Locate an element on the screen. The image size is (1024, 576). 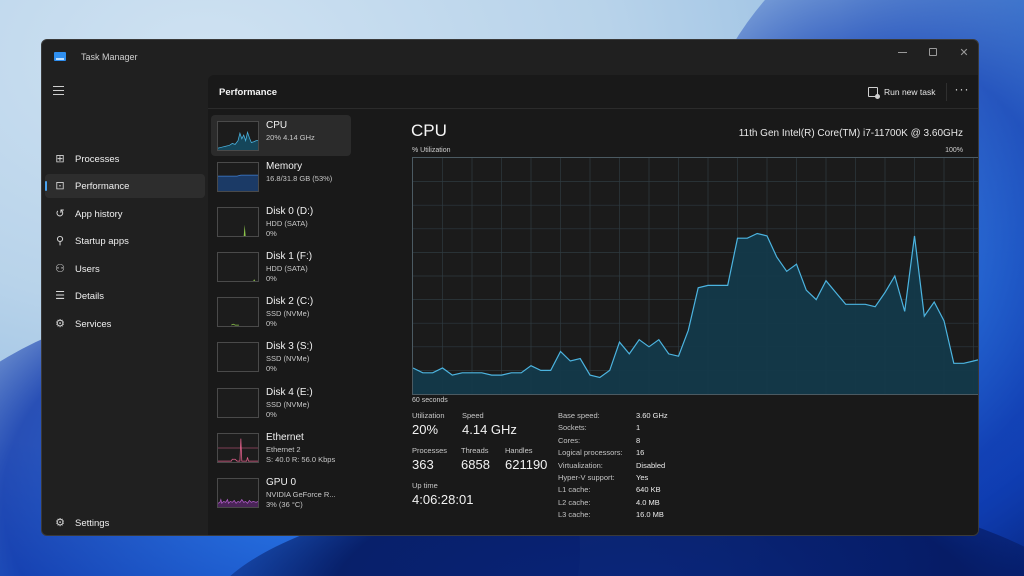
spec-row: Sockets: 1 is located at coordinates (628, 429).